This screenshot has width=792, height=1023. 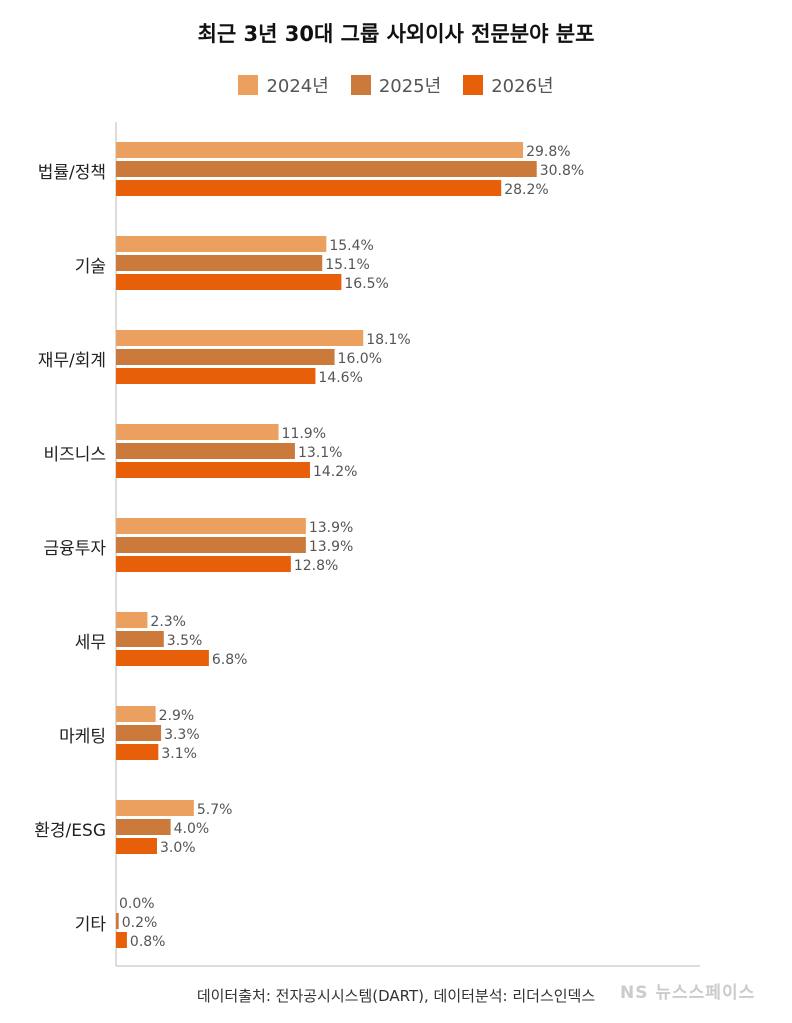 What do you see at coordinates (82, 737) in the screenshot?
I see `category-label: 마케팅` at bounding box center [82, 737].